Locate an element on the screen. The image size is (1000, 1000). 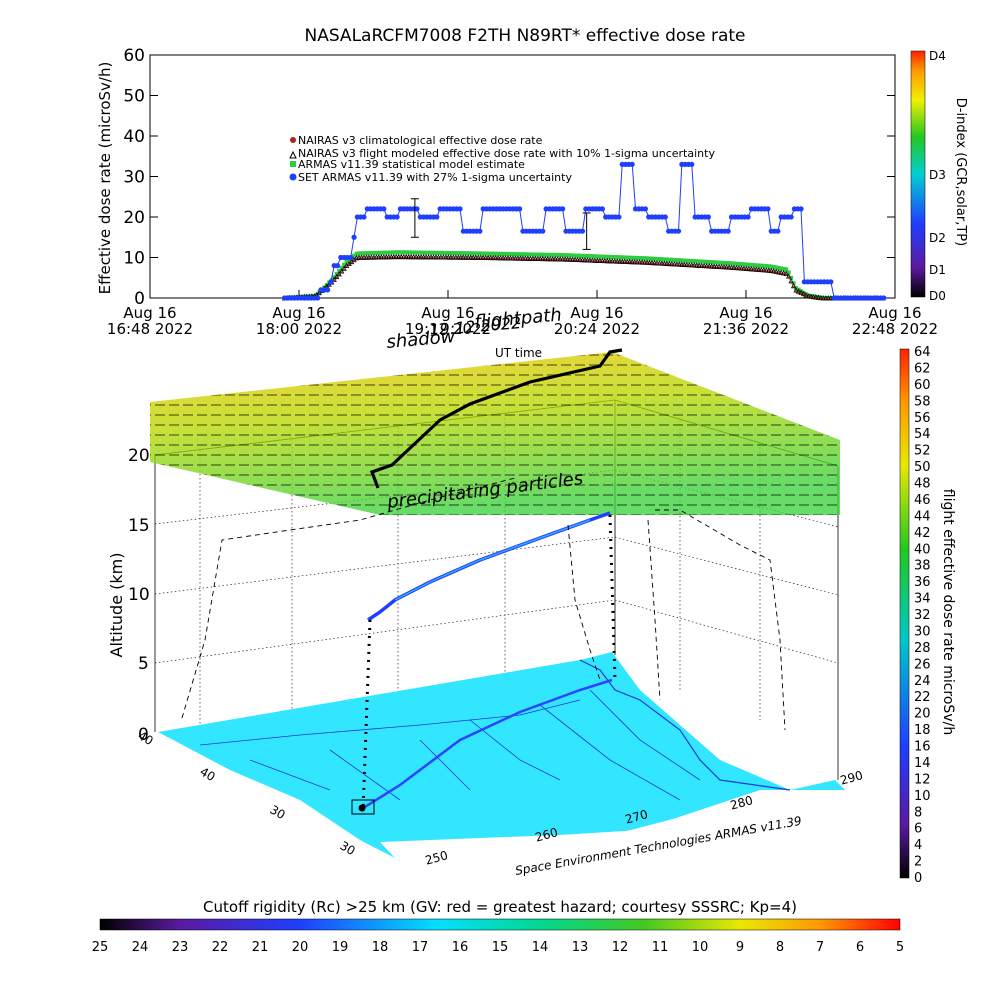
d-tick-2: D2 is located at coordinates (937, 238).